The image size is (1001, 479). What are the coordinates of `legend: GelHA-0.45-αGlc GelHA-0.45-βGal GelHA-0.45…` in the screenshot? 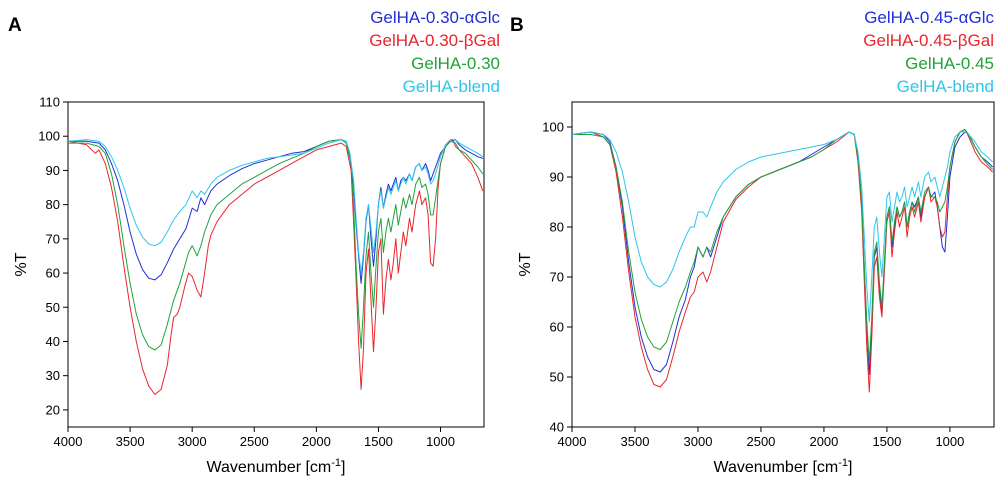 It's located at (928, 52).